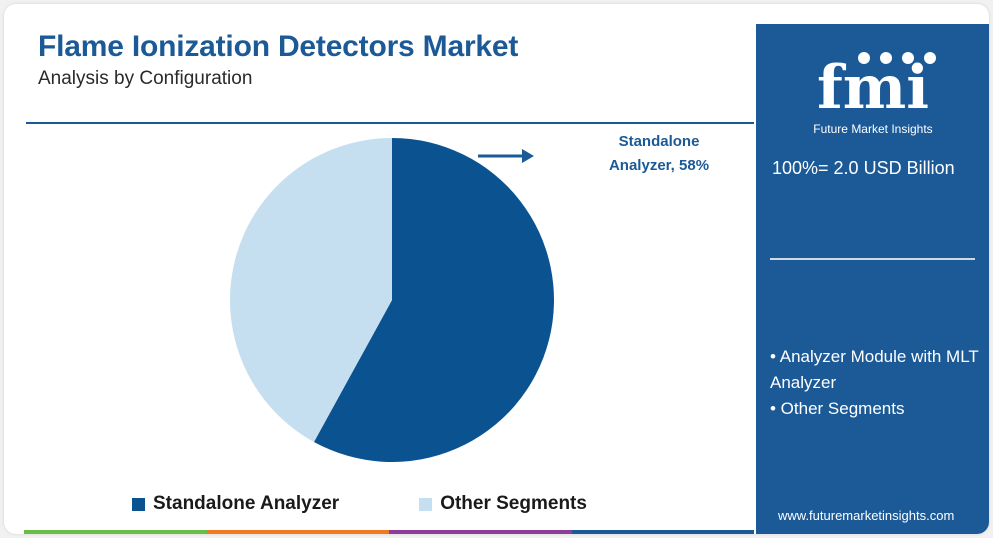 This screenshot has height=538, width=993. Describe the element at coordinates (246, 503) in the screenshot. I see `legend-label-standalone: Standalone Analyzer` at that location.